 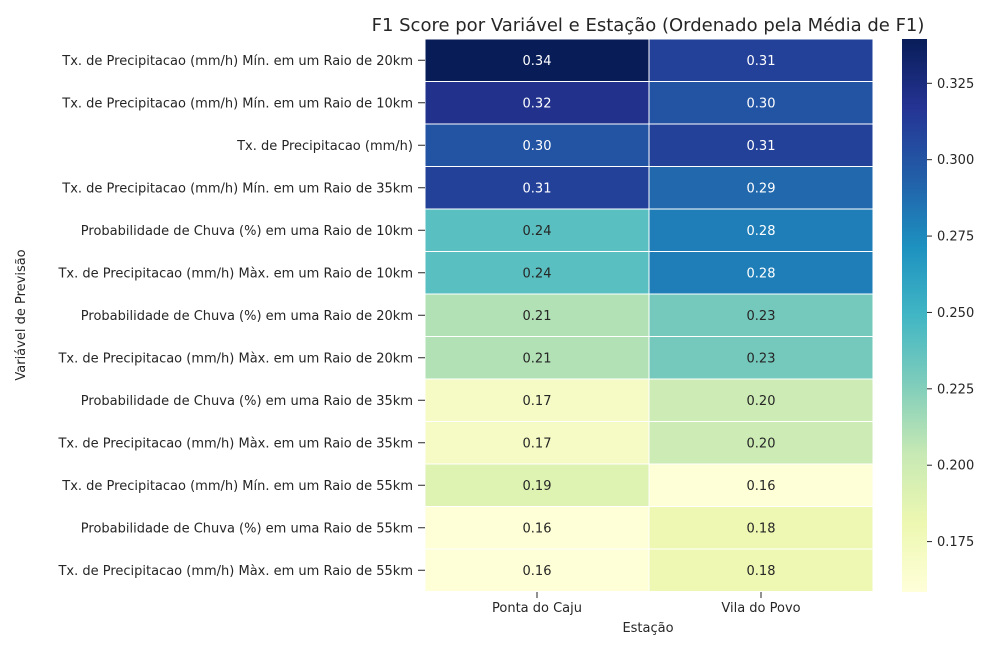 I want to click on cell-value-label: 0.32, so click(x=537, y=103).